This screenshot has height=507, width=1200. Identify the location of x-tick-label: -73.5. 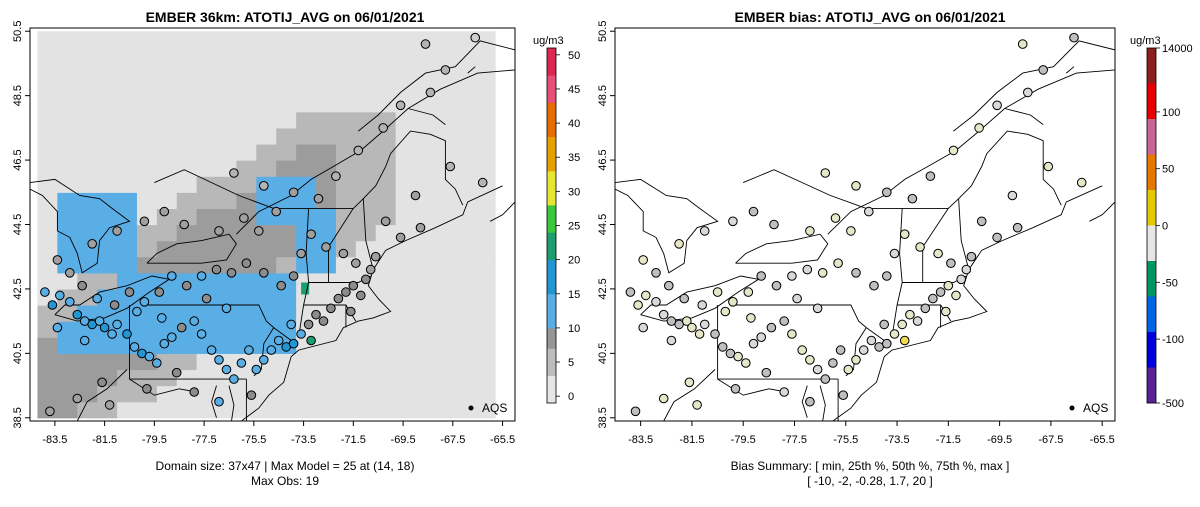
(303, 440).